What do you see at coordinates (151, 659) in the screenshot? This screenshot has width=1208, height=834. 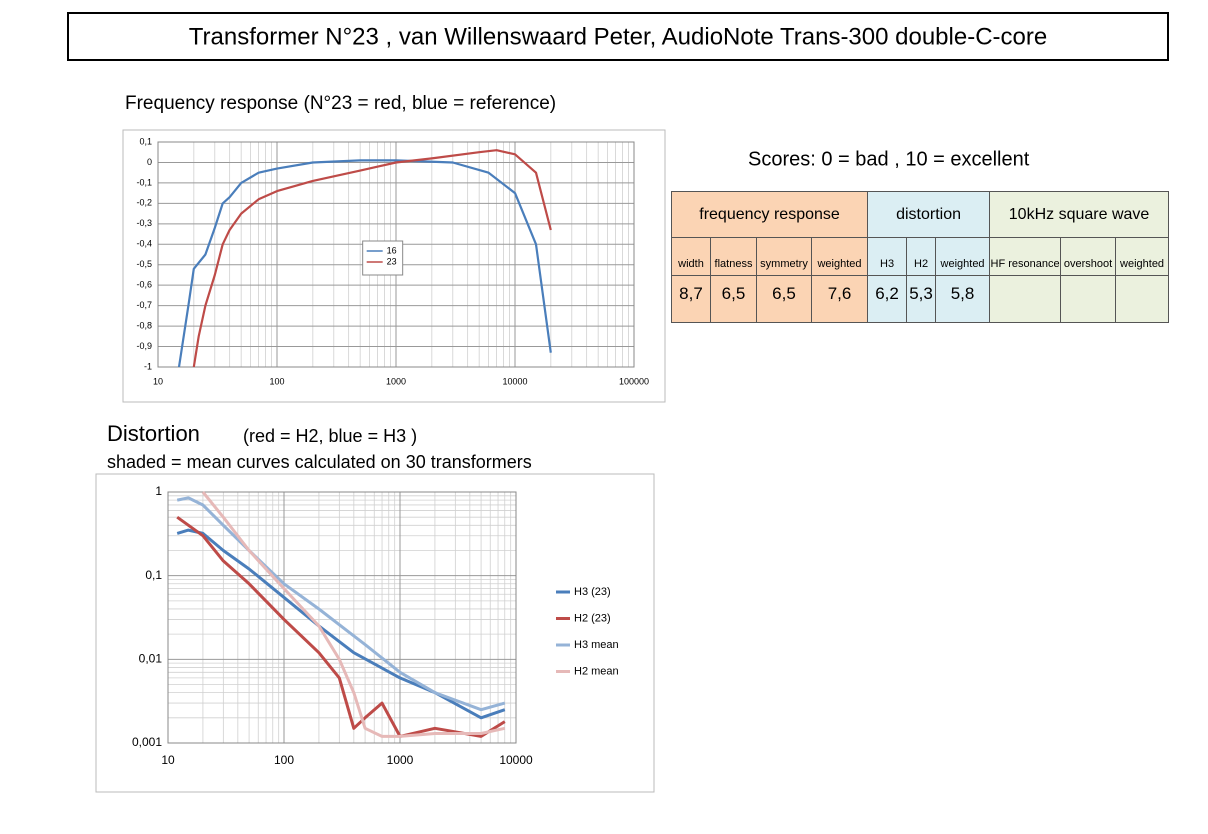 I see `y-tick-label: 0,01` at bounding box center [151, 659].